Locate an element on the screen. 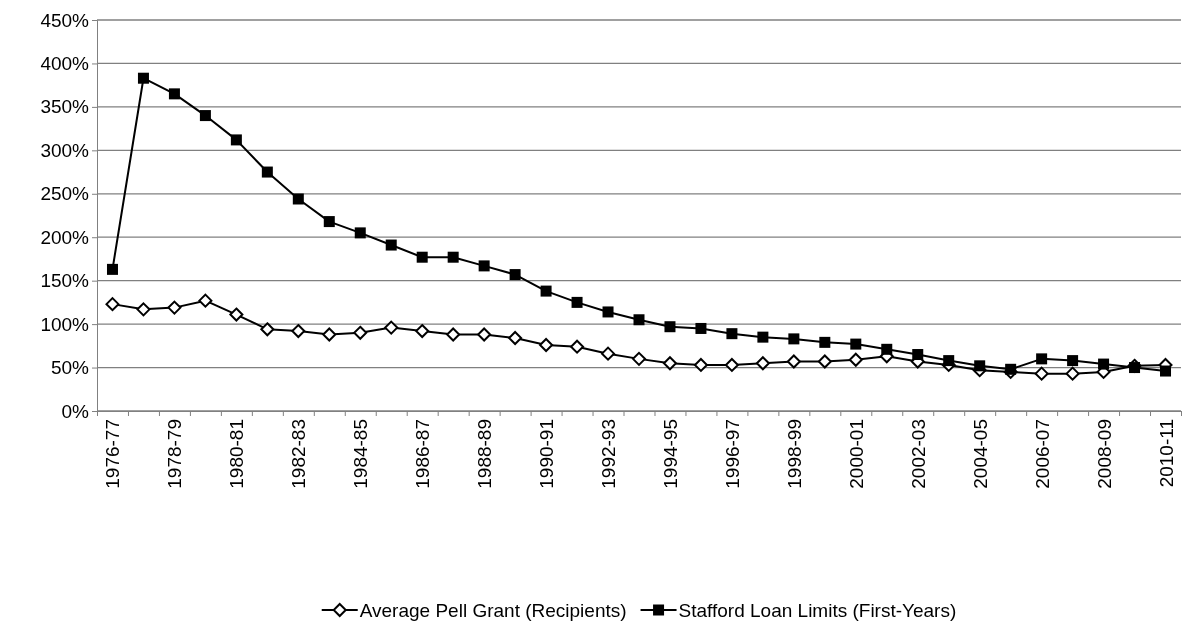  x-tick-label: 1994-95 is located at coordinates (670, 454).